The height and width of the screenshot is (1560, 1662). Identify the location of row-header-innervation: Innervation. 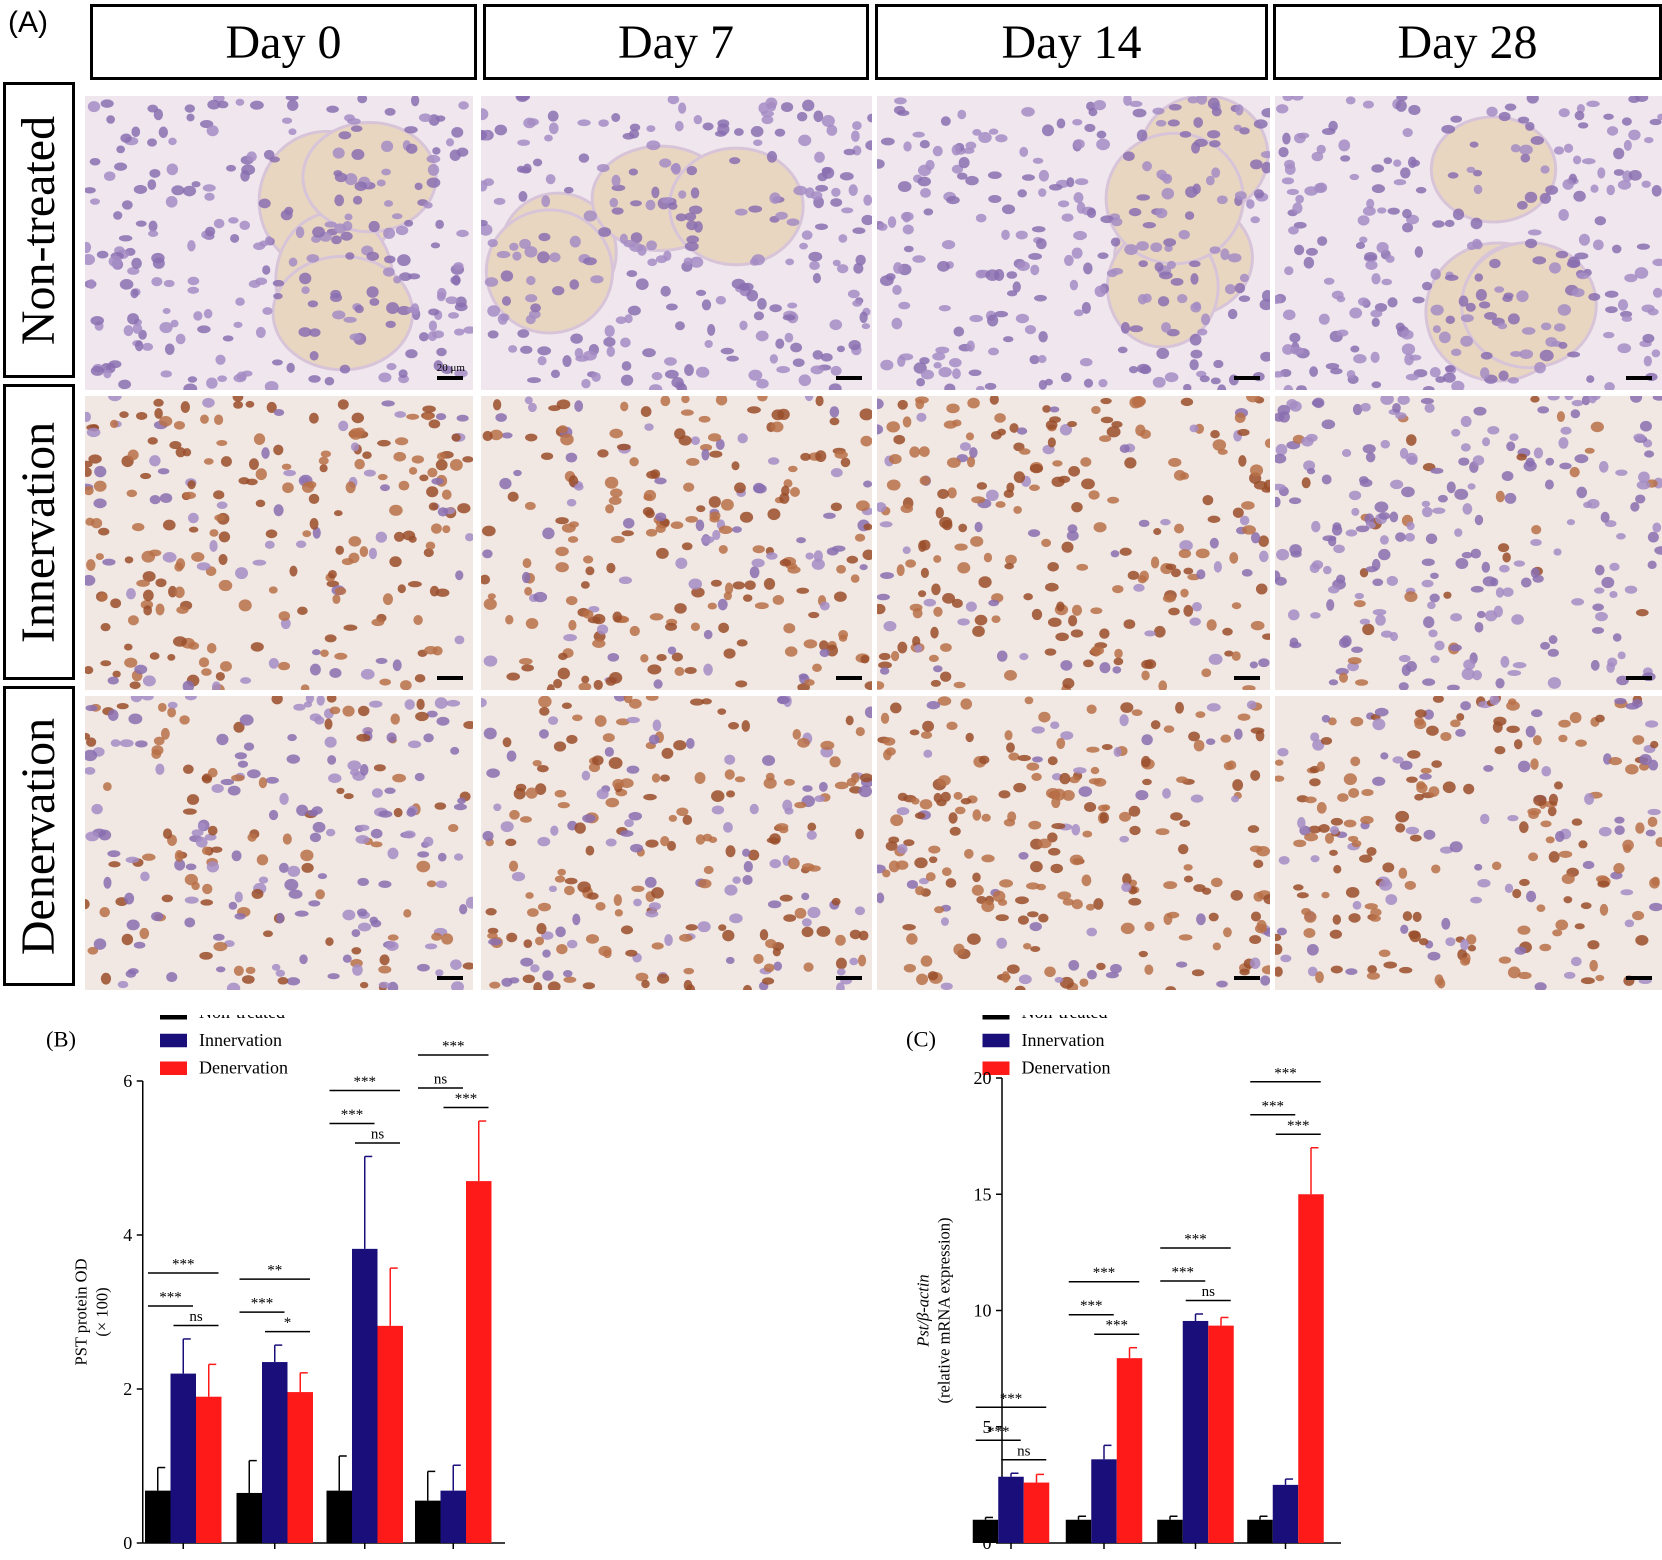
(39, 532).